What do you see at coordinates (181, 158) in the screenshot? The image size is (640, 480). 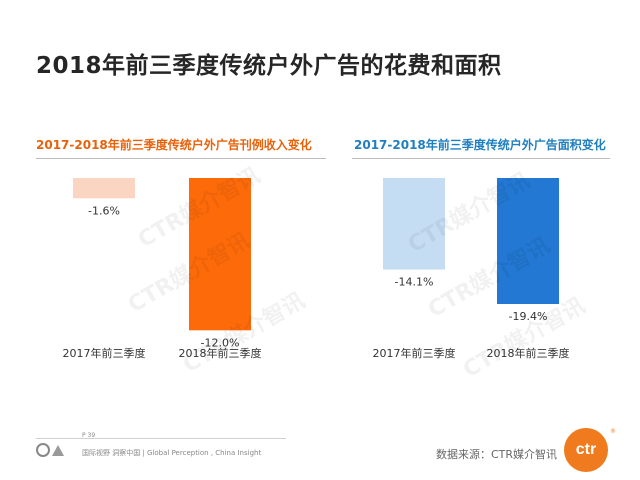 I see `chart-divider-revenue` at bounding box center [181, 158].